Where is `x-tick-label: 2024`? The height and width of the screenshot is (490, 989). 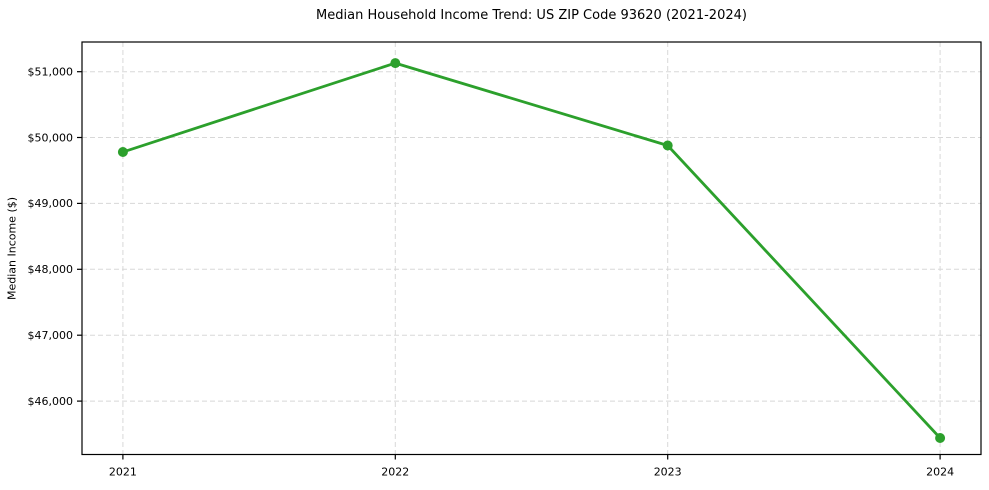 x-tick-label: 2024 is located at coordinates (940, 472).